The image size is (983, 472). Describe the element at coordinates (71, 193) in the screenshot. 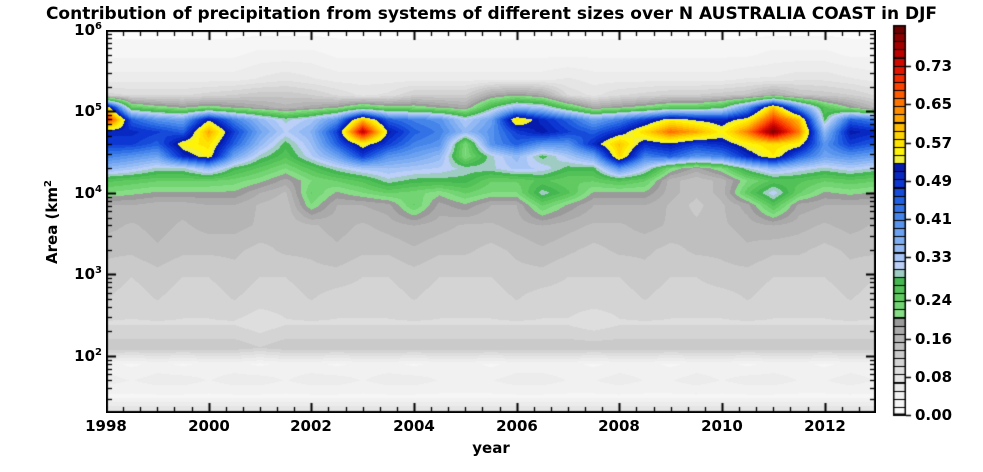

I see `y-tick-label: 104` at that location.